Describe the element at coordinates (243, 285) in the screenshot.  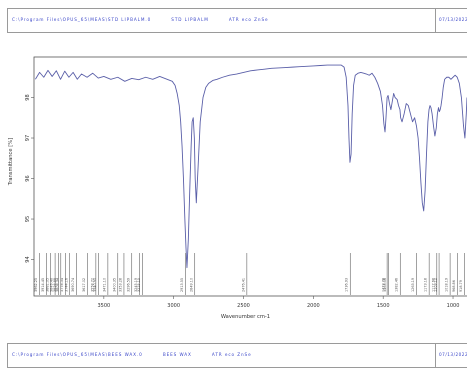
I see `peak-marker-label: 2476.41` at that location.